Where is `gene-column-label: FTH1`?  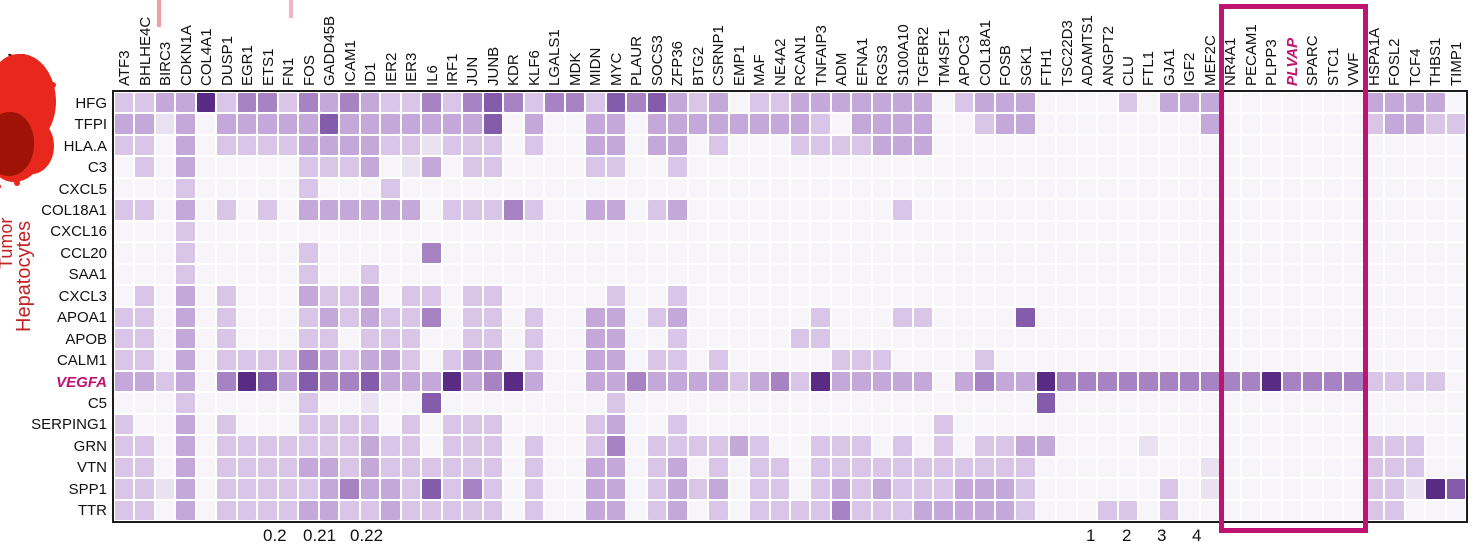
gene-column-label: FTH1 is located at coordinates (1047, 67).